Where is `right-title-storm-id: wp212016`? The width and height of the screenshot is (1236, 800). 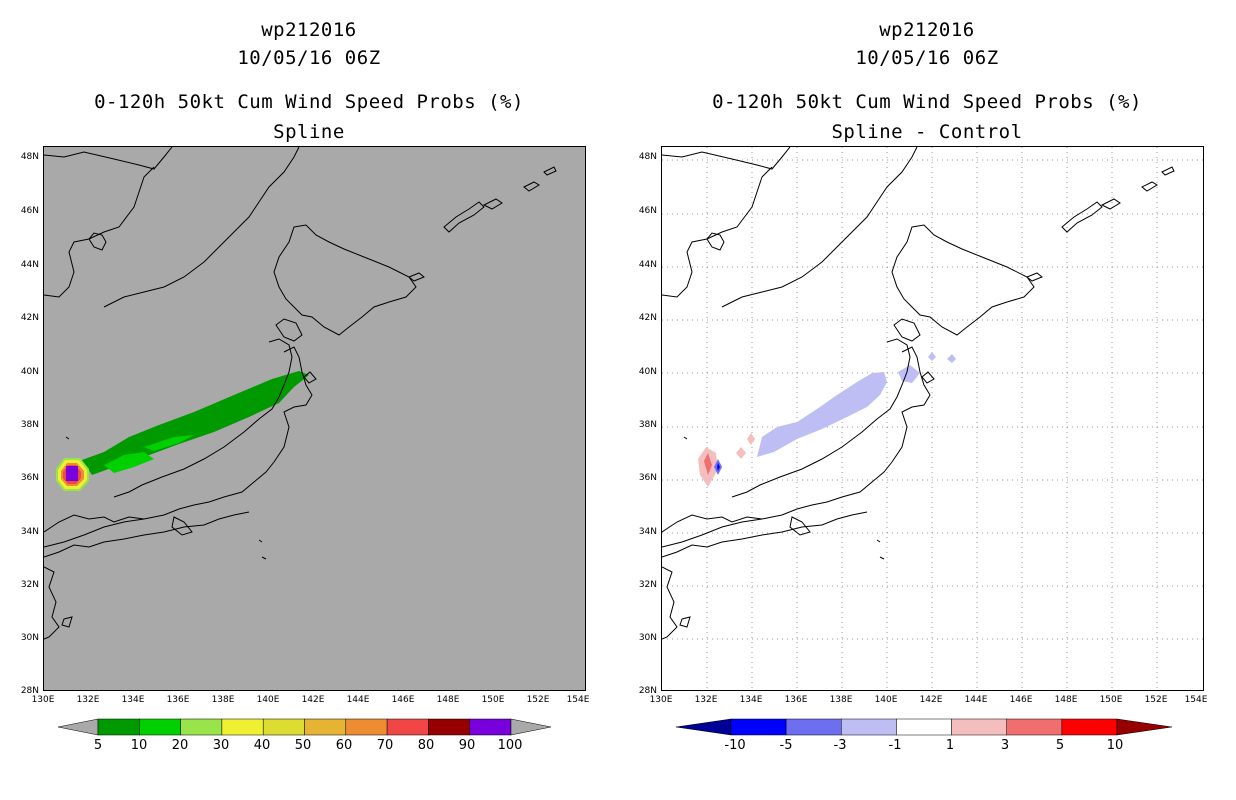 right-title-storm-id: wp212016 is located at coordinates (927, 30).